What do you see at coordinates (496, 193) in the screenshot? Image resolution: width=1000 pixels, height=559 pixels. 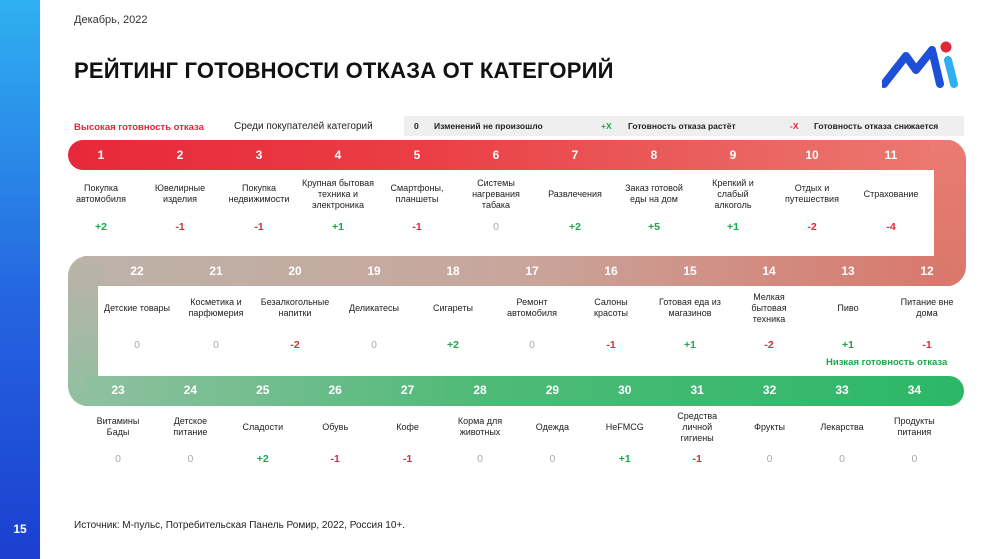 I see `category-name: Системы нагревания табака` at bounding box center [496, 193].